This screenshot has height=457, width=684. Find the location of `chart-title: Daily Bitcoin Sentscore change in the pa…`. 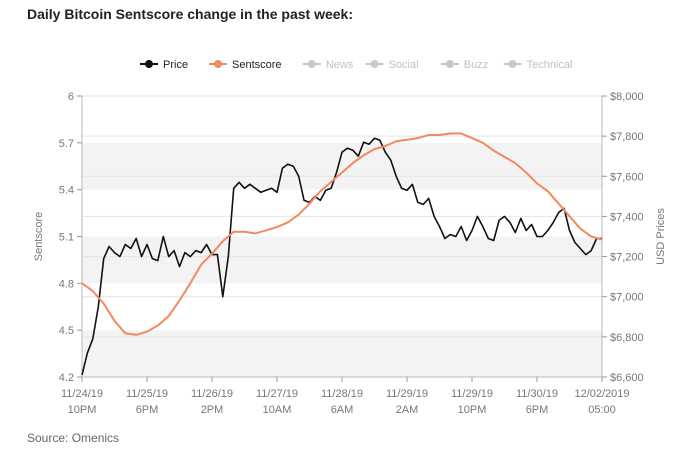

chart-title: Daily Bitcoin Sentscore change in the pa… is located at coordinates (190, 14).